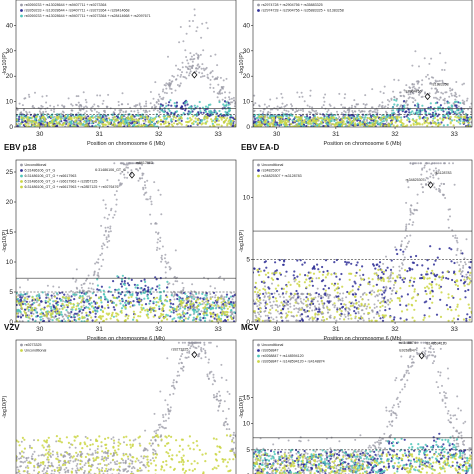  I want to click on snp-annotation: rs6617963, so click(144, 163).